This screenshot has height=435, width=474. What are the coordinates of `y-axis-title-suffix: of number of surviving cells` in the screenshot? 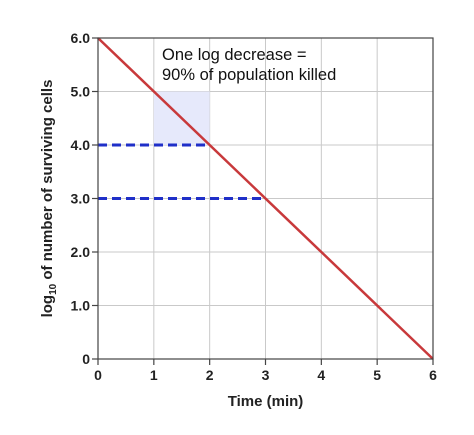 It's located at (47, 182).